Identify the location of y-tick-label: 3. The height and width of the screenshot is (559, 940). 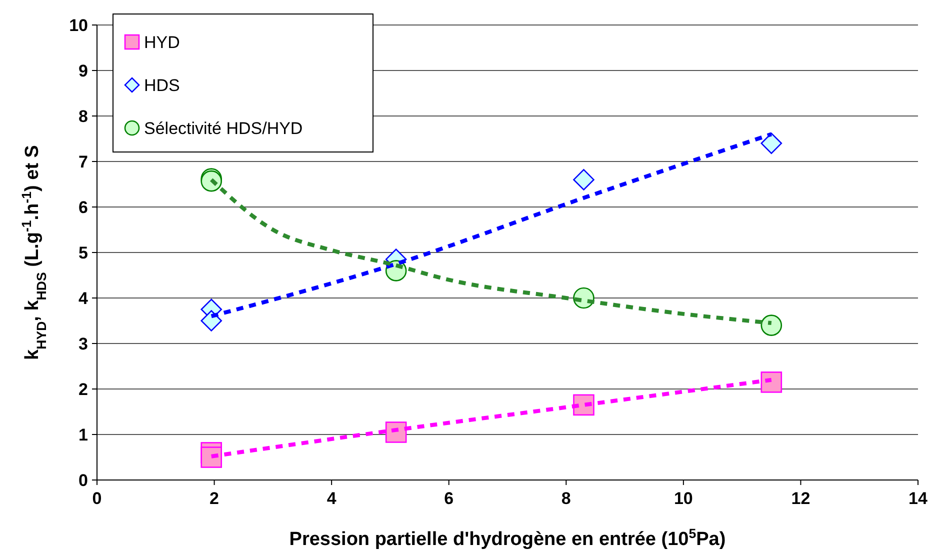
(83, 344).